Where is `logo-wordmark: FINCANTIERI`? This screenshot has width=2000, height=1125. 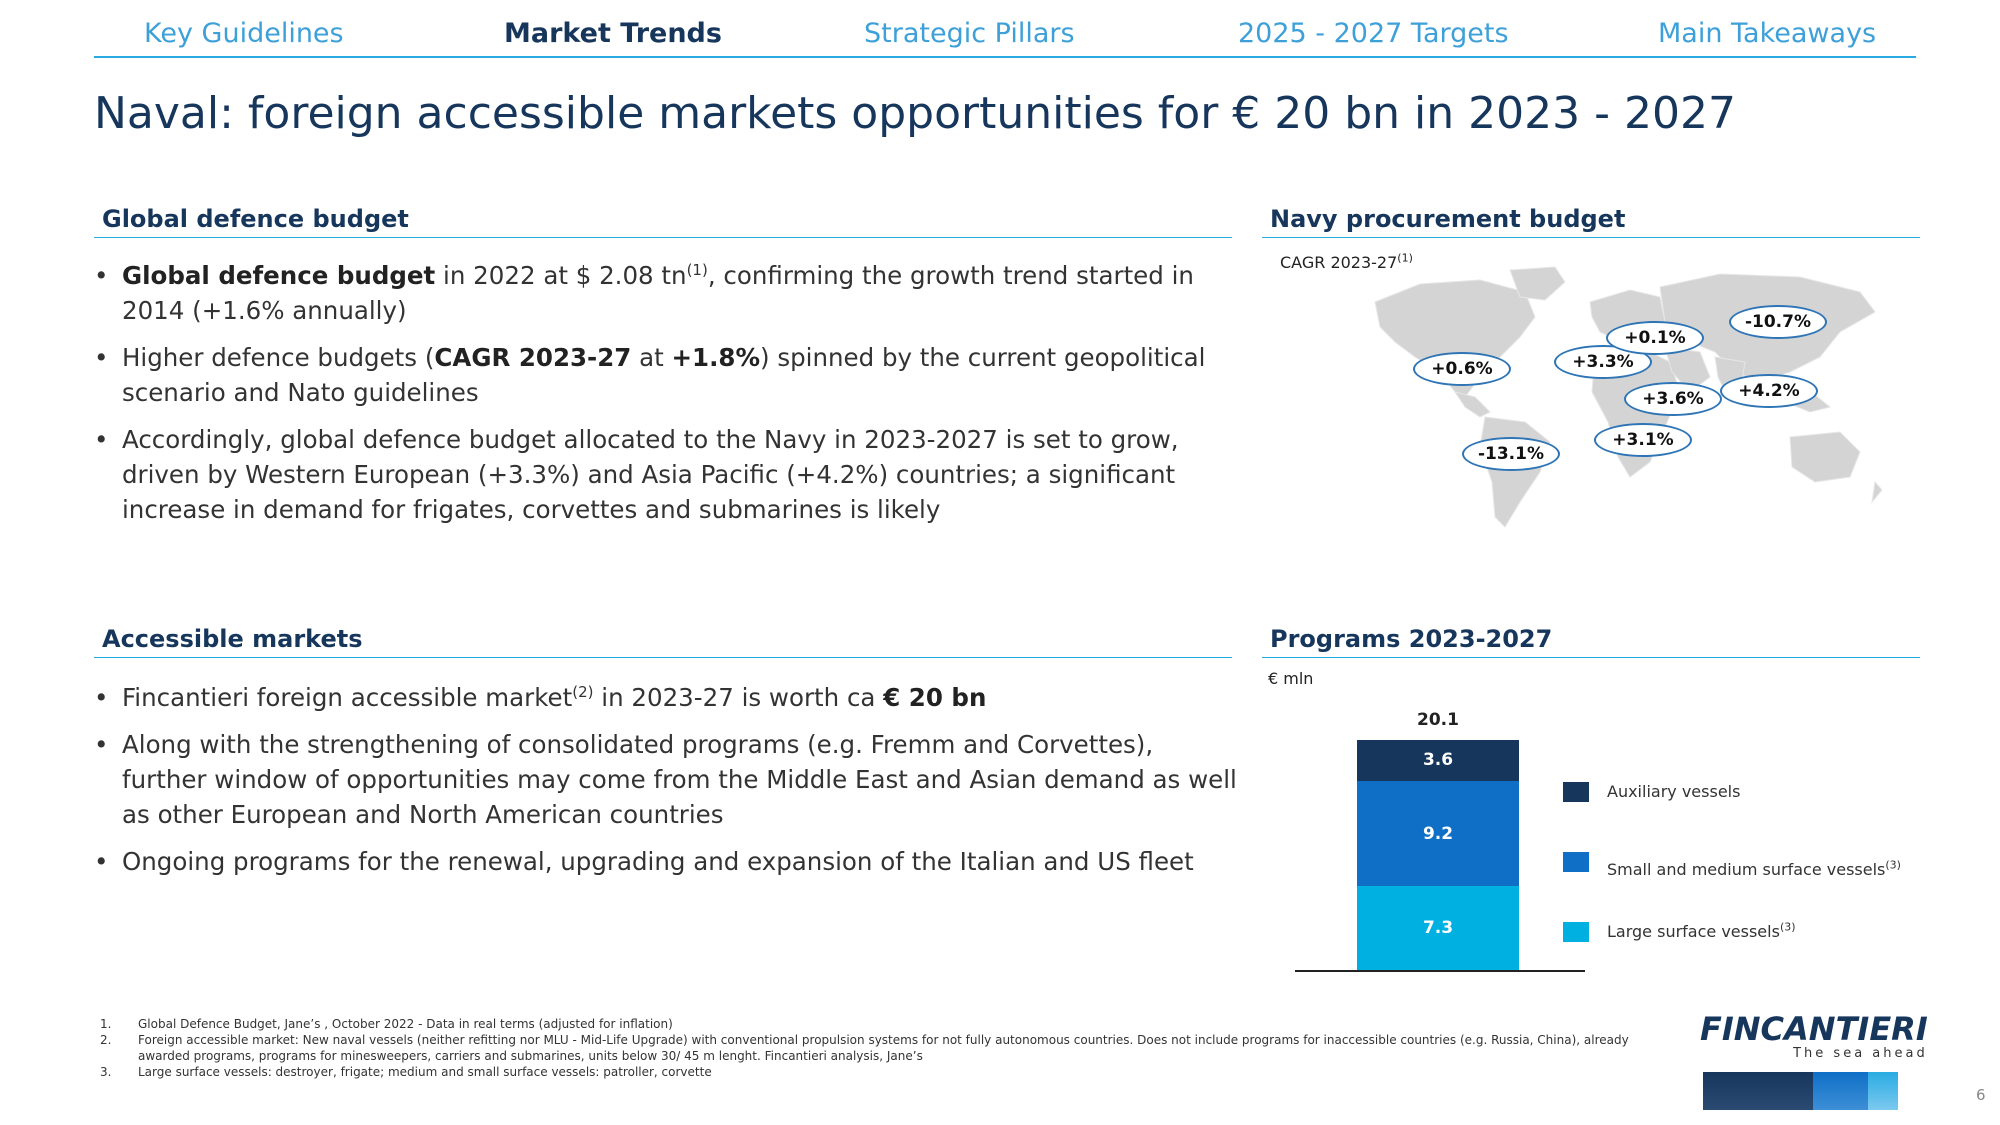
logo-wordmark: FINCANTIERI is located at coordinates (1814, 1029).